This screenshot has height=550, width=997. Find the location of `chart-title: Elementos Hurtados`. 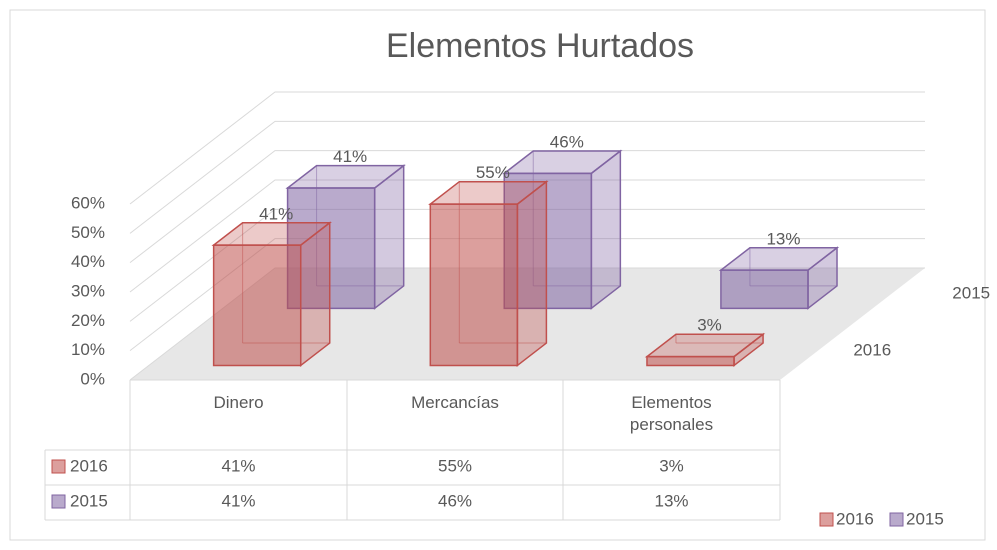

chart-title: Elementos Hurtados is located at coordinates (540, 46).